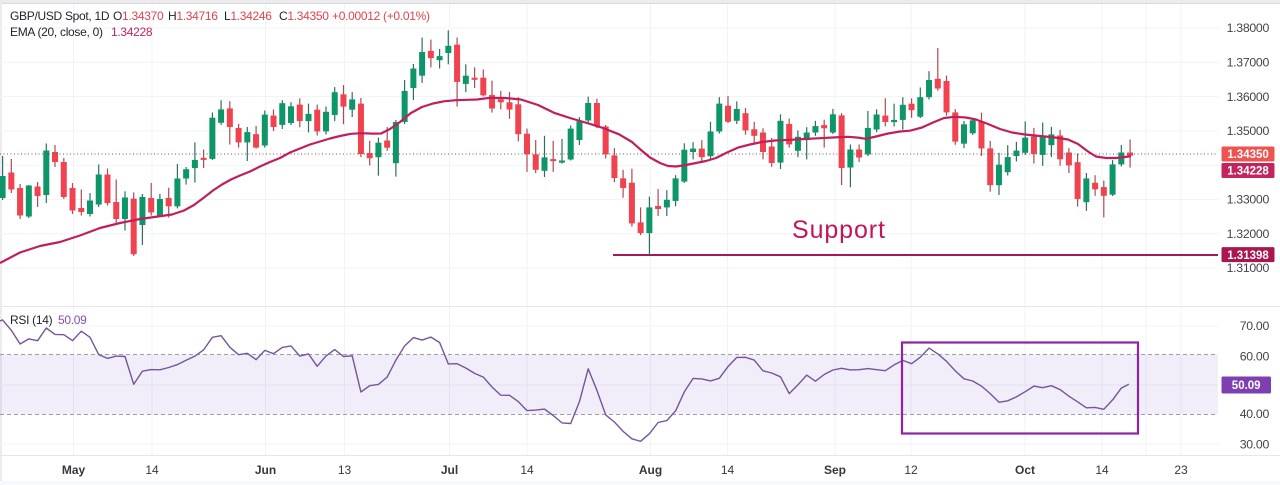 This screenshot has width=1280, height=485. What do you see at coordinates (835, 470) in the screenshot?
I see `svg-text: Sep` at bounding box center [835, 470].